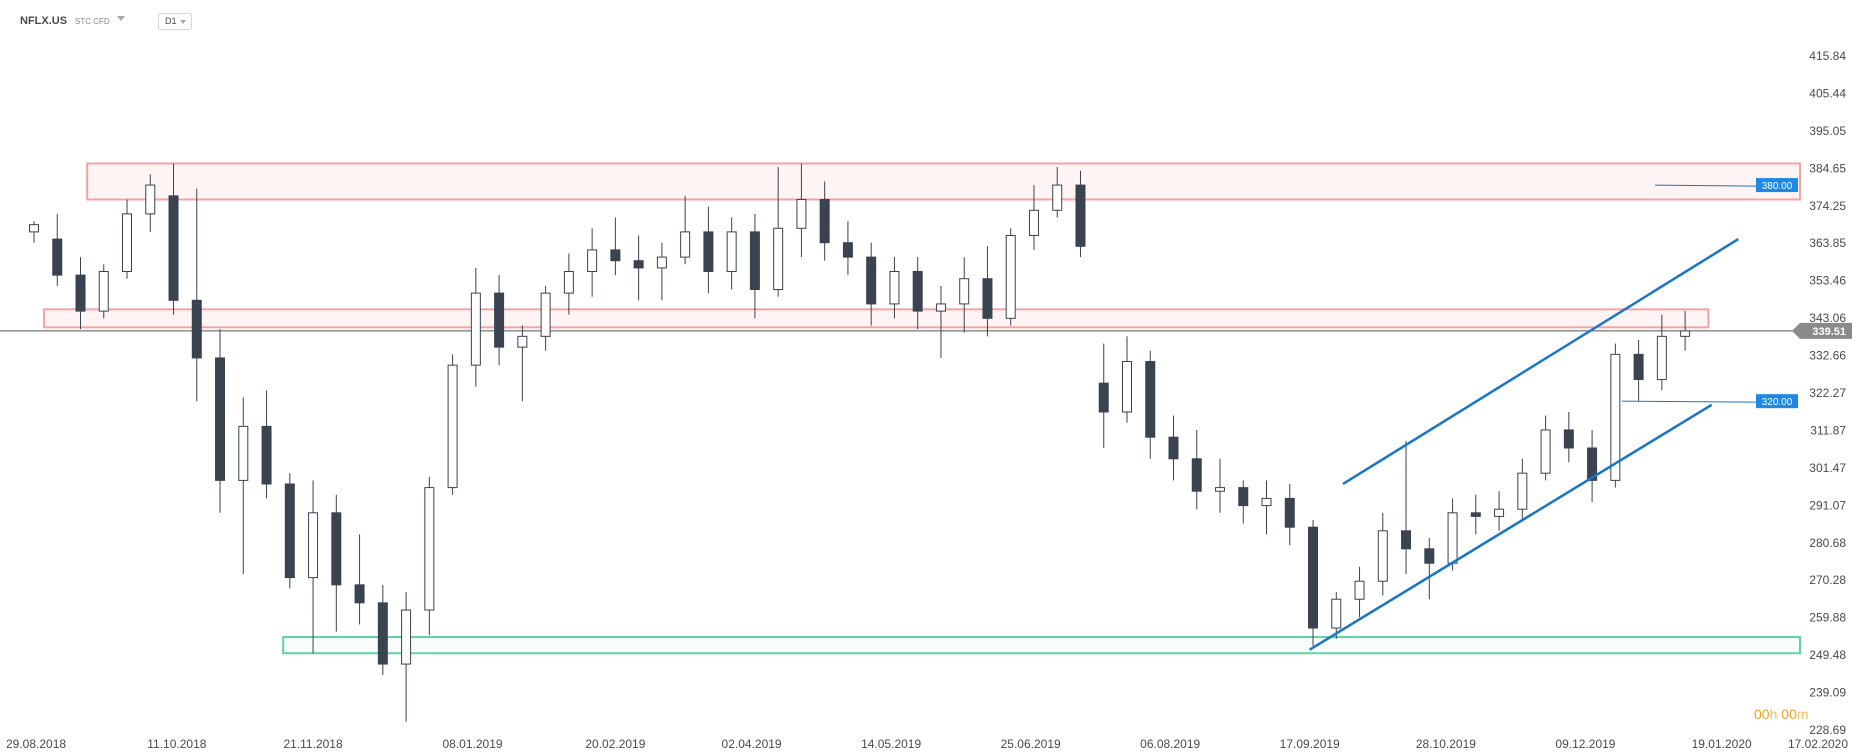 The image size is (1866, 756). I want to click on y-tick-label: 239.09, so click(1827, 693).